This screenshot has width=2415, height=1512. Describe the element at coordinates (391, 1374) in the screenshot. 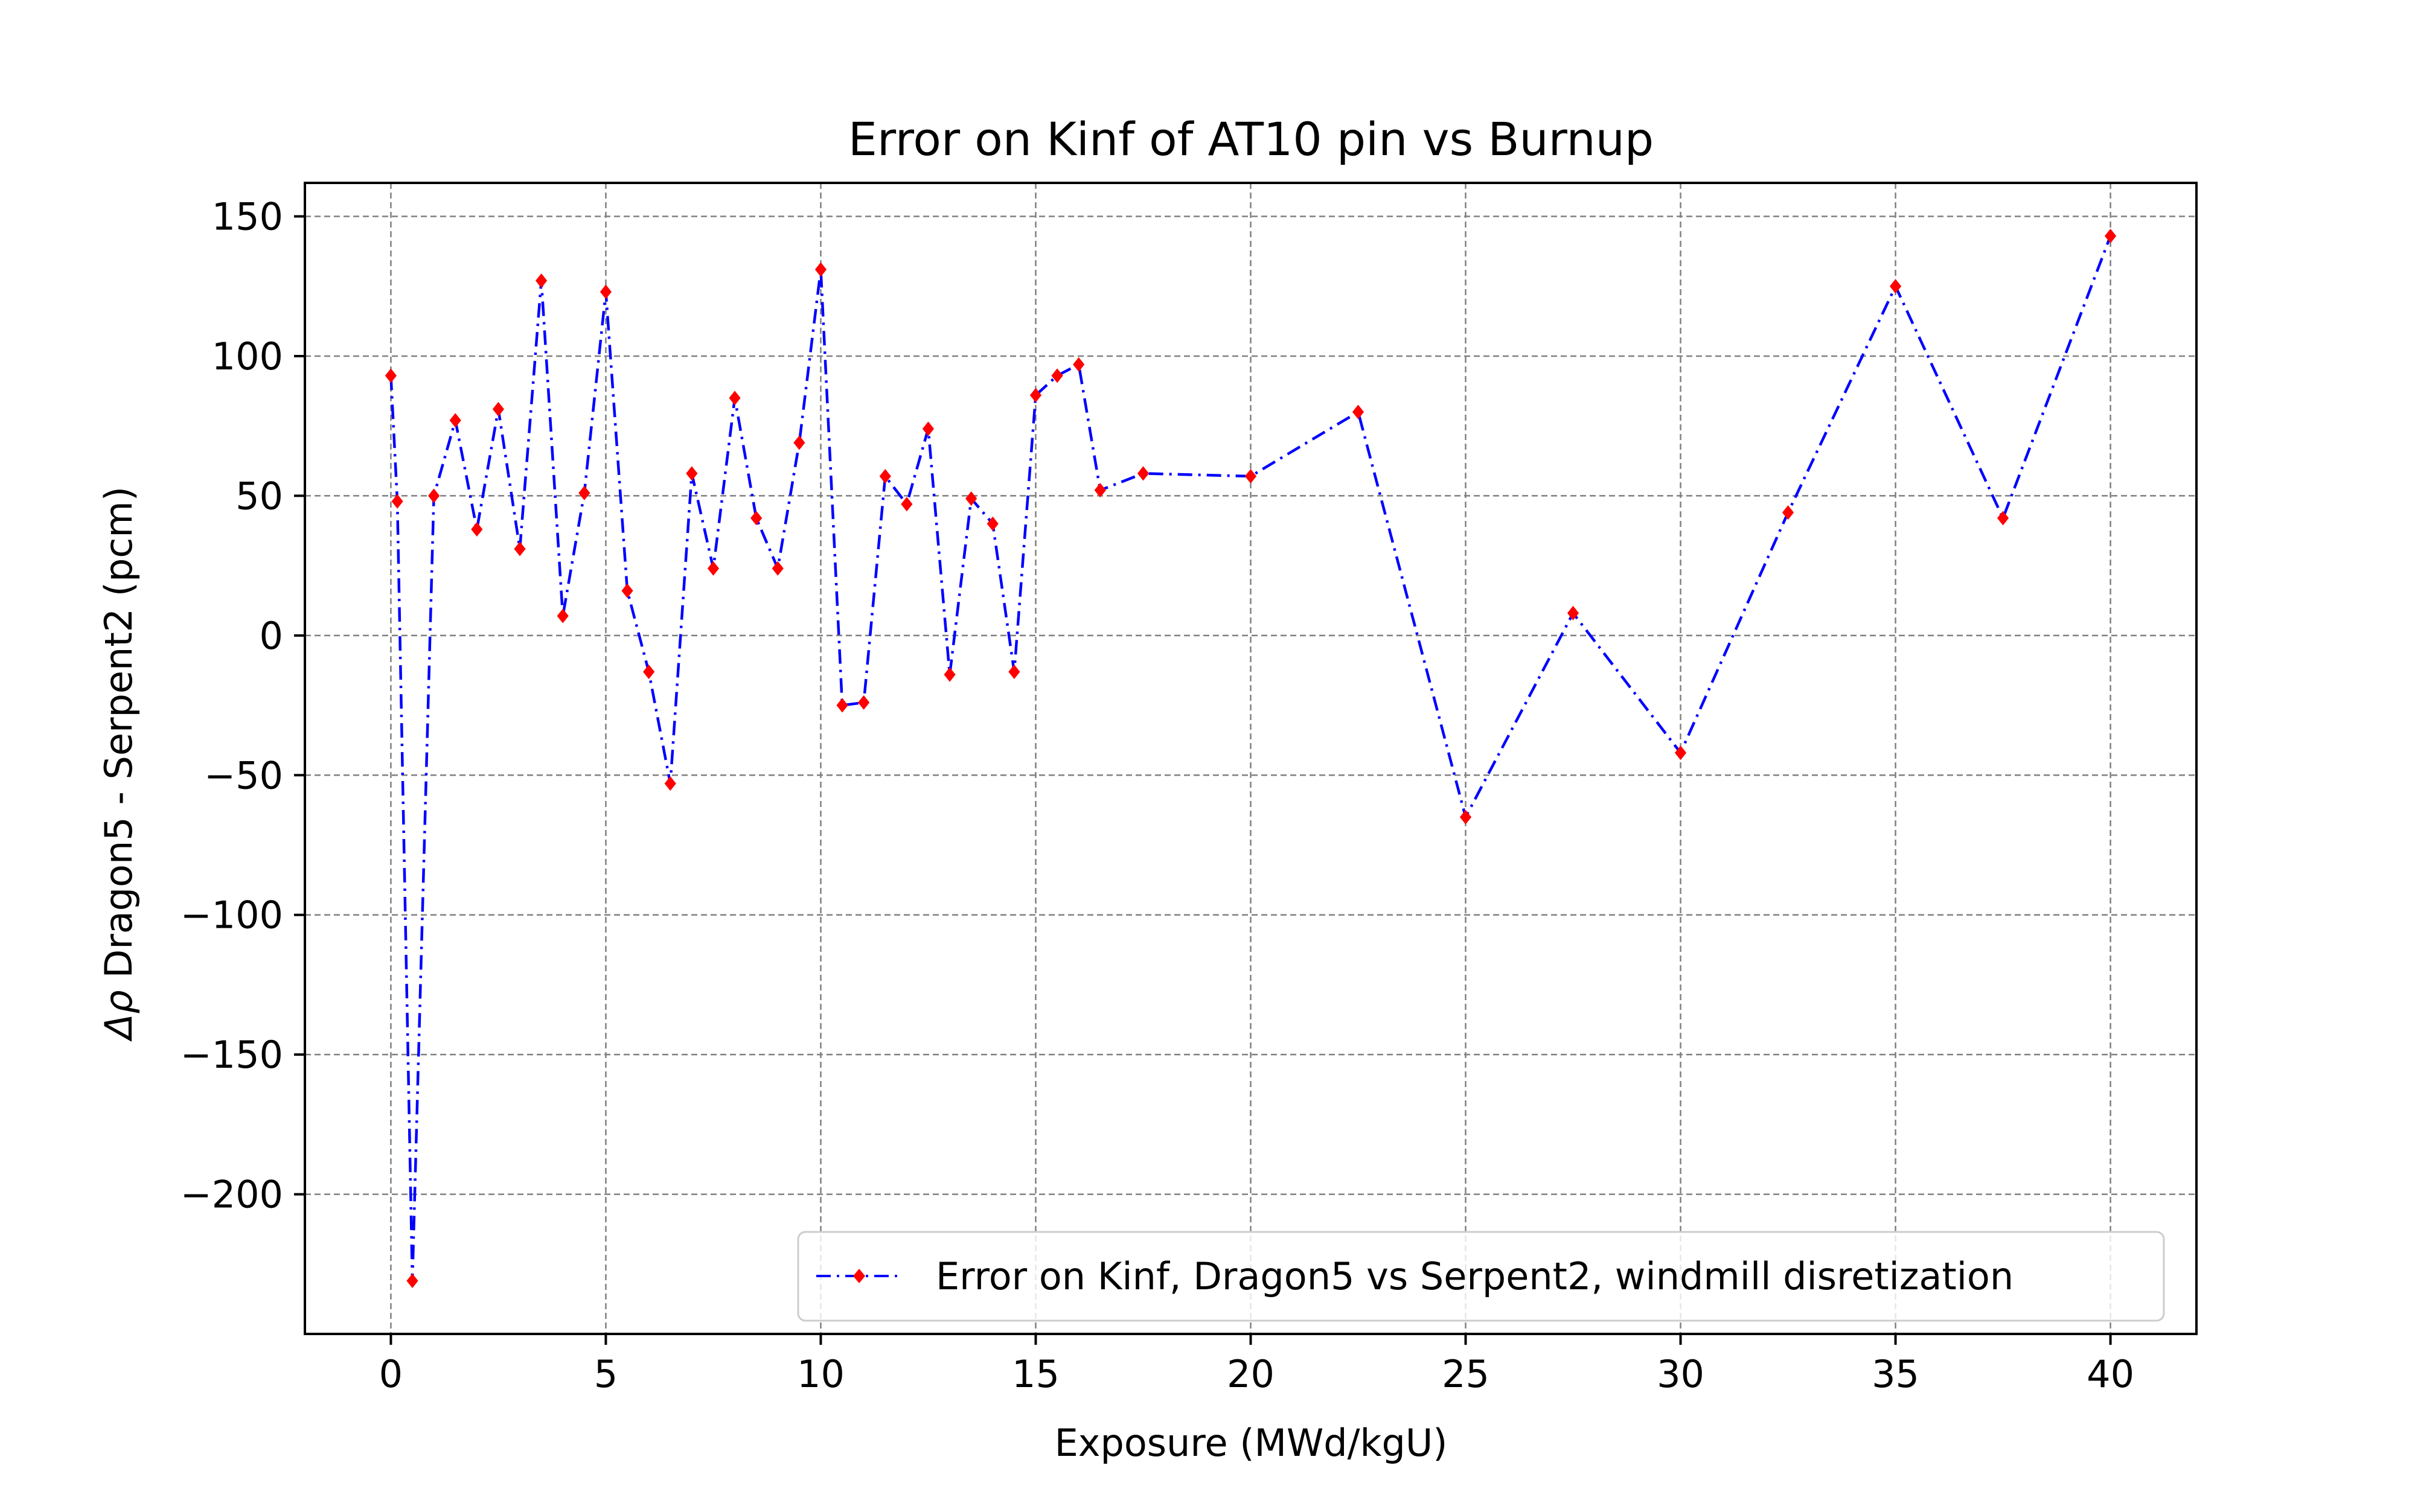

I see `x-tick-label: 0` at that location.